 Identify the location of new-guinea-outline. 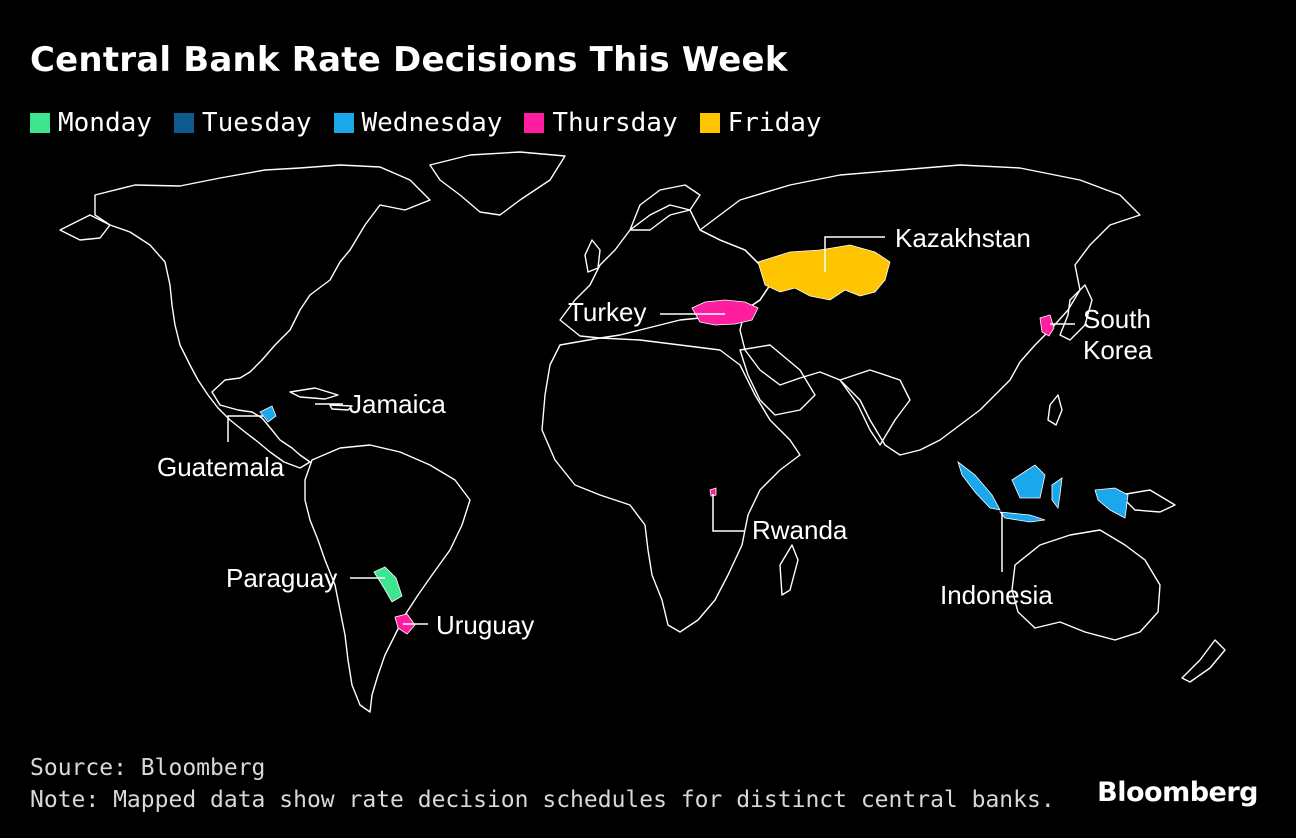
(1147, 501).